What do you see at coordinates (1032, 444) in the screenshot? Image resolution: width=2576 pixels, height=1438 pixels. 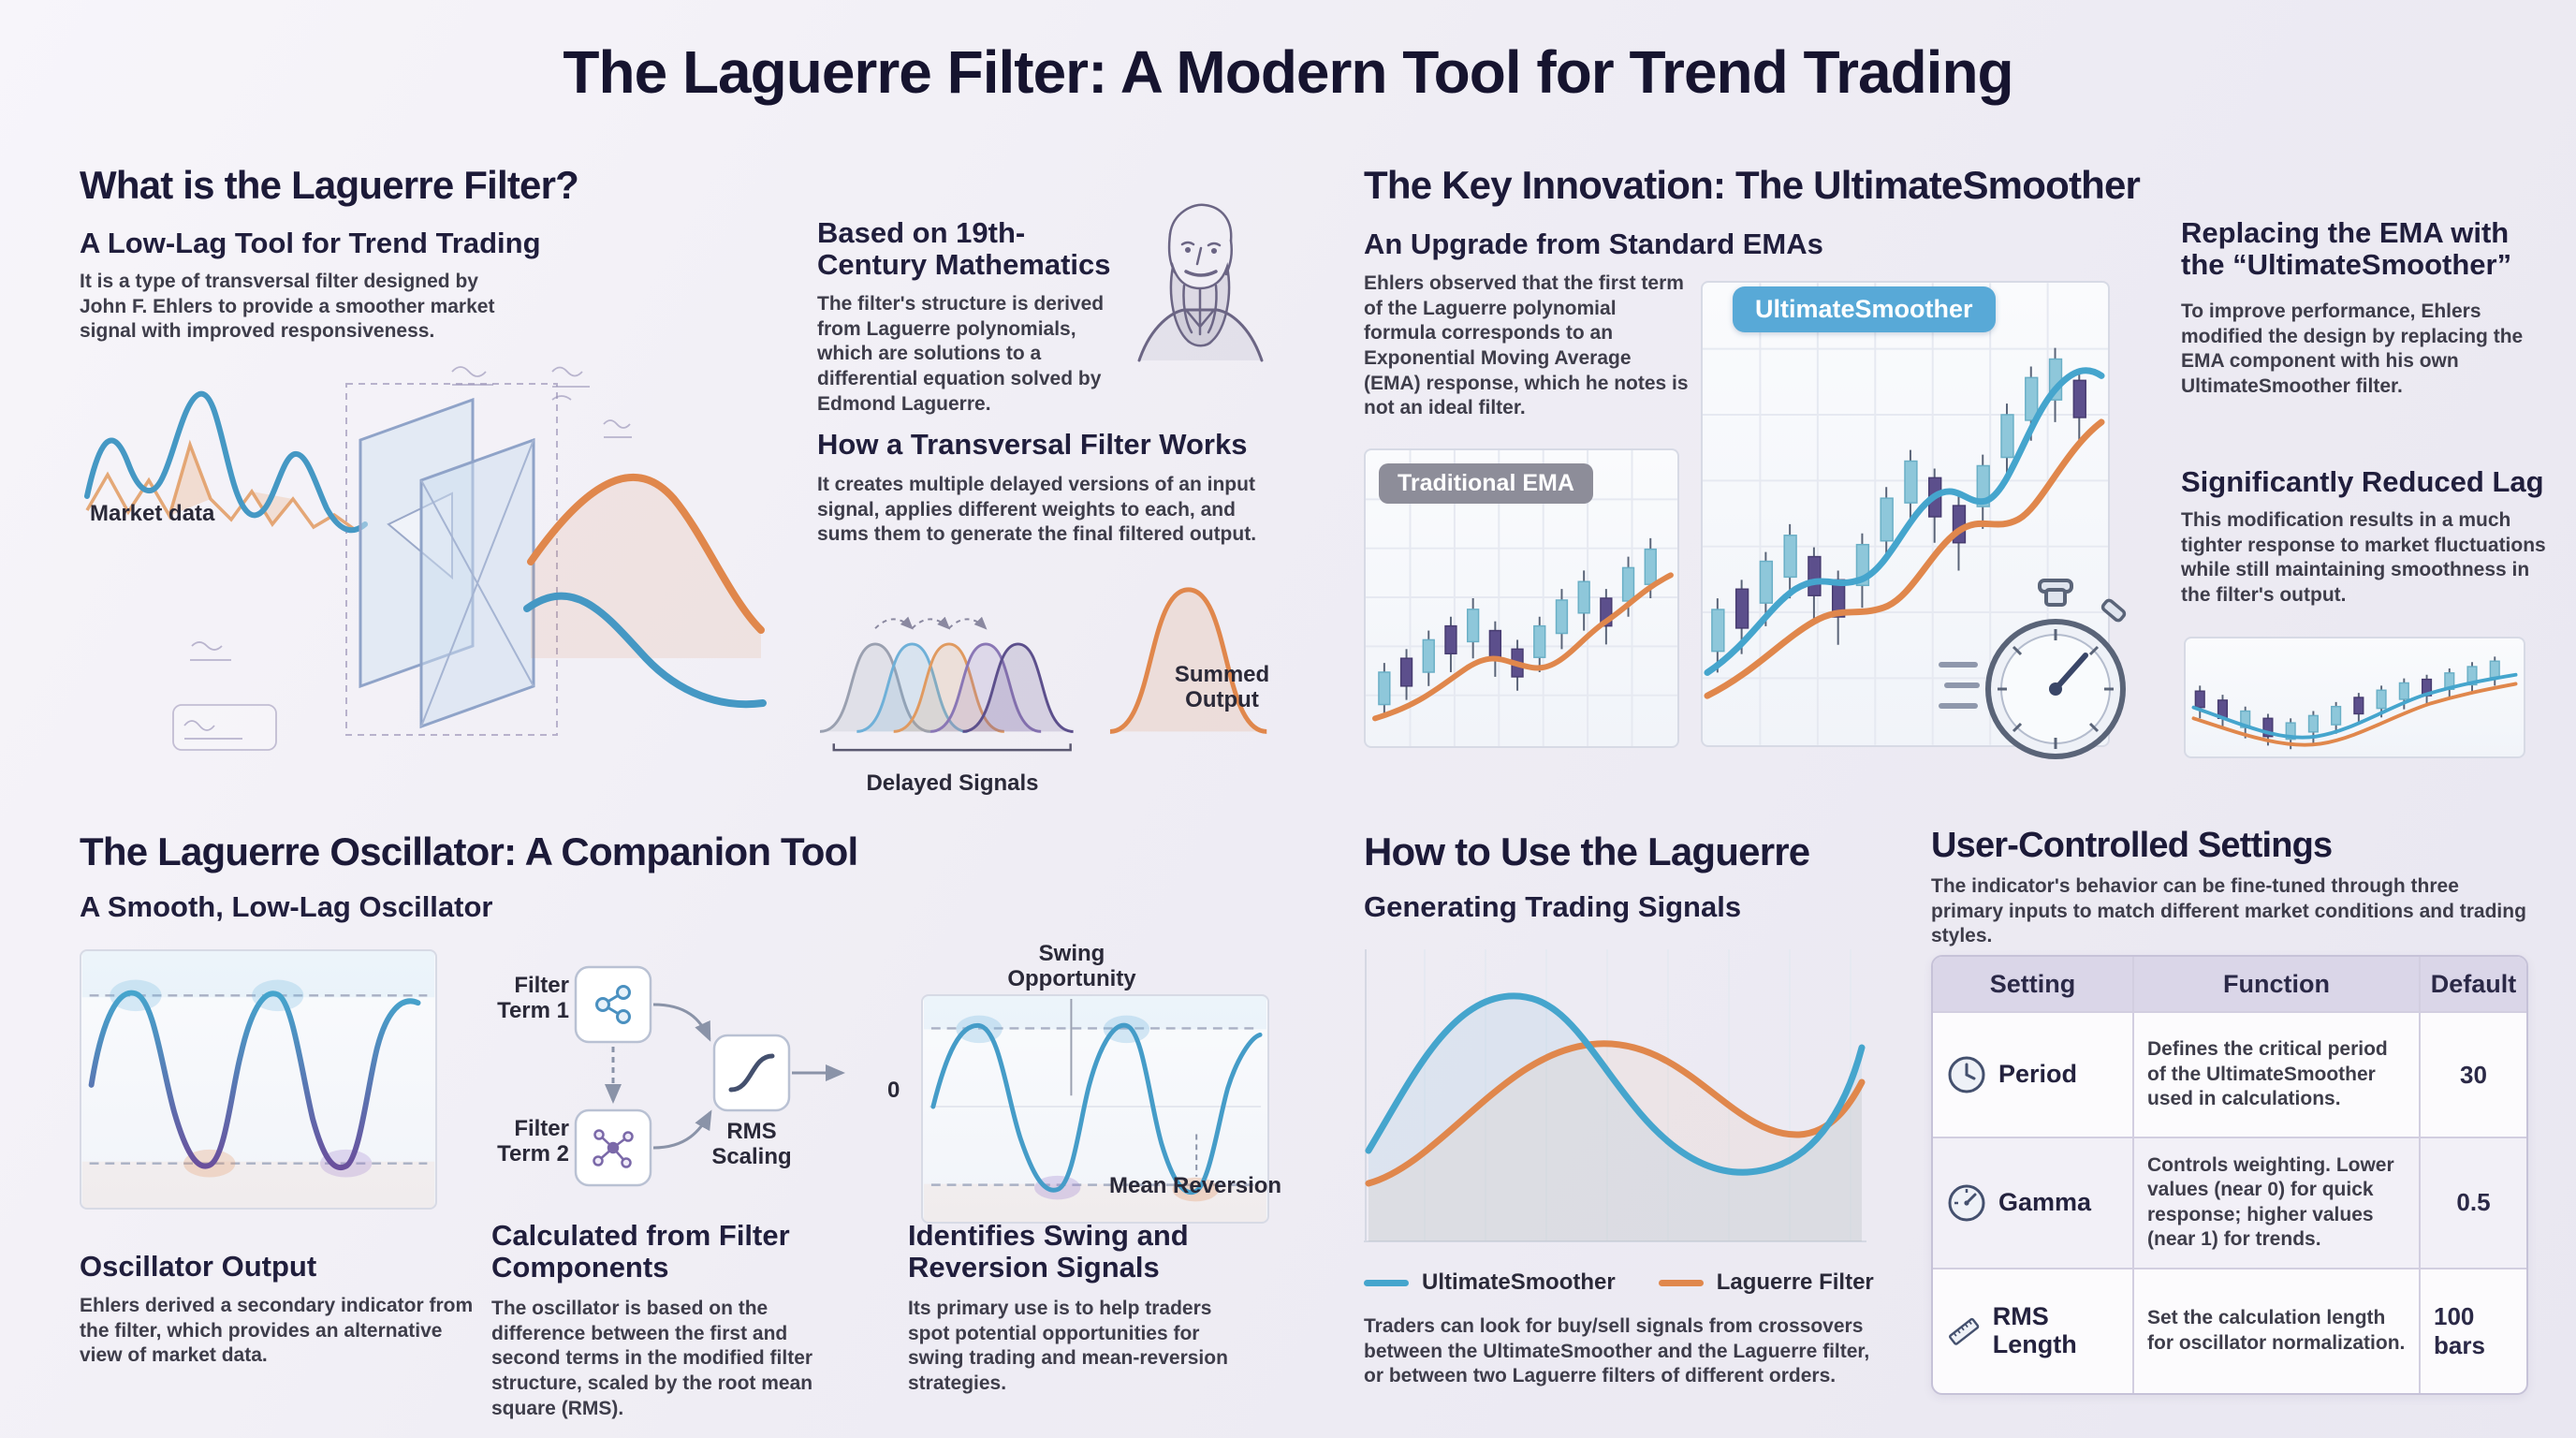 I see `subheading-transversal: How a Transversal Filter Works` at bounding box center [1032, 444].